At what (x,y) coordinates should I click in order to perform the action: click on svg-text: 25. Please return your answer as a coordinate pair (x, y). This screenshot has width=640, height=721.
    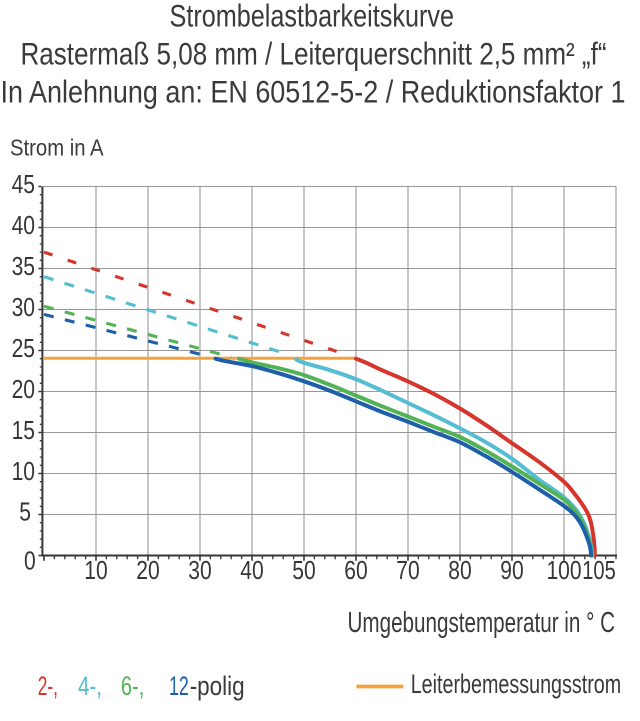
    Looking at the image, I should click on (23, 348).